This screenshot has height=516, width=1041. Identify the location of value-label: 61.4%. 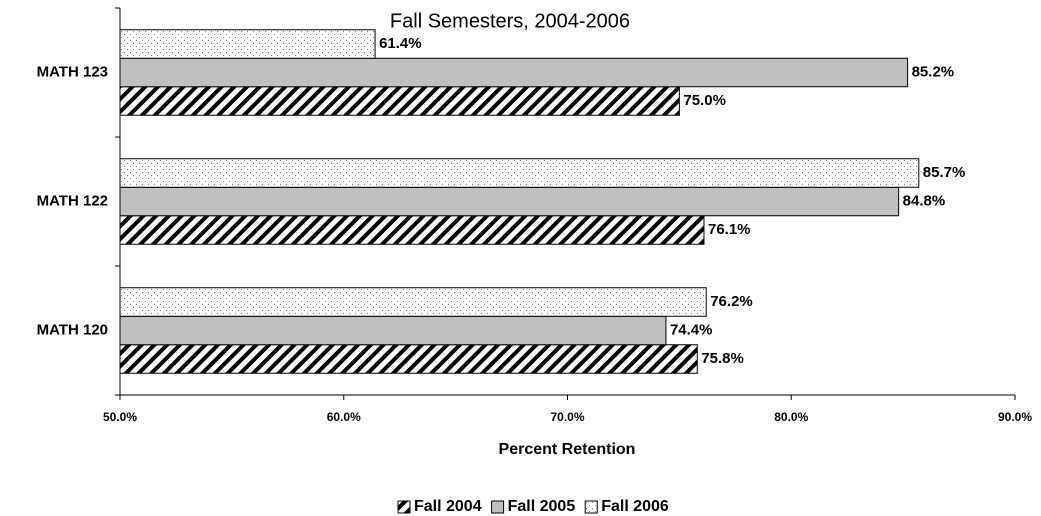
(400, 43).